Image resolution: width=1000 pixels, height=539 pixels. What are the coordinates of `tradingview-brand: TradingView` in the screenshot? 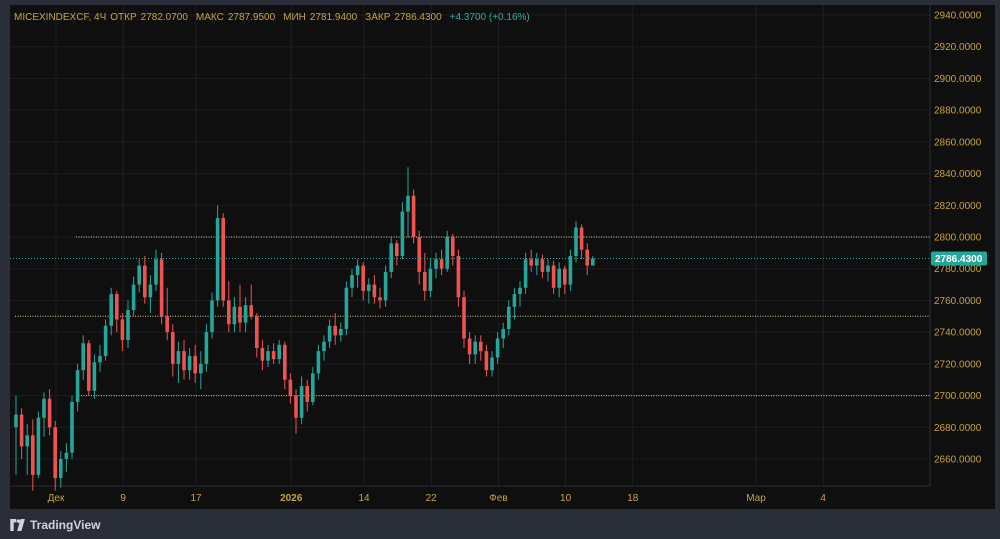 It's located at (55, 525).